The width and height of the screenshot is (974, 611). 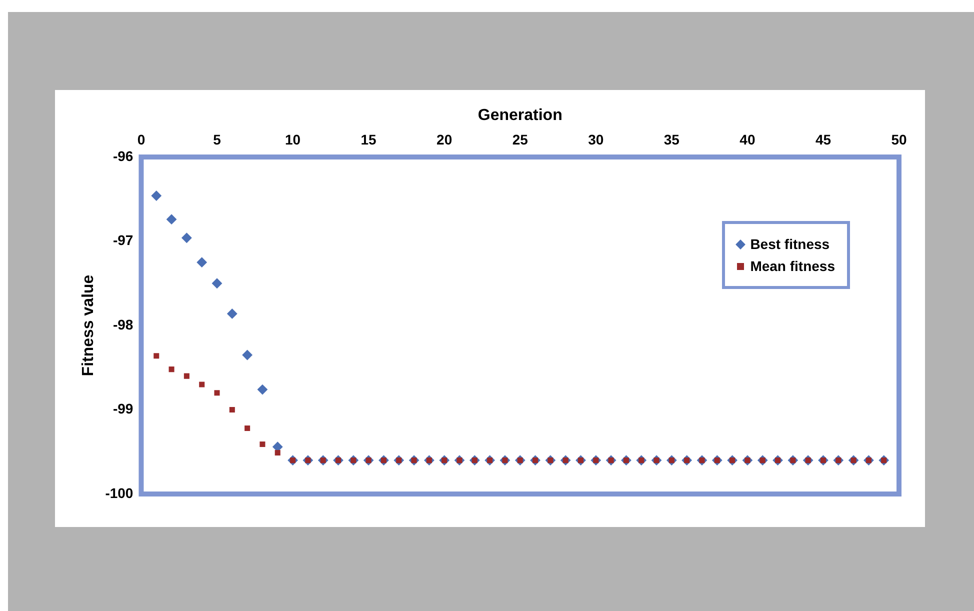 I want to click on y-tick-label: -99, so click(x=123, y=408).